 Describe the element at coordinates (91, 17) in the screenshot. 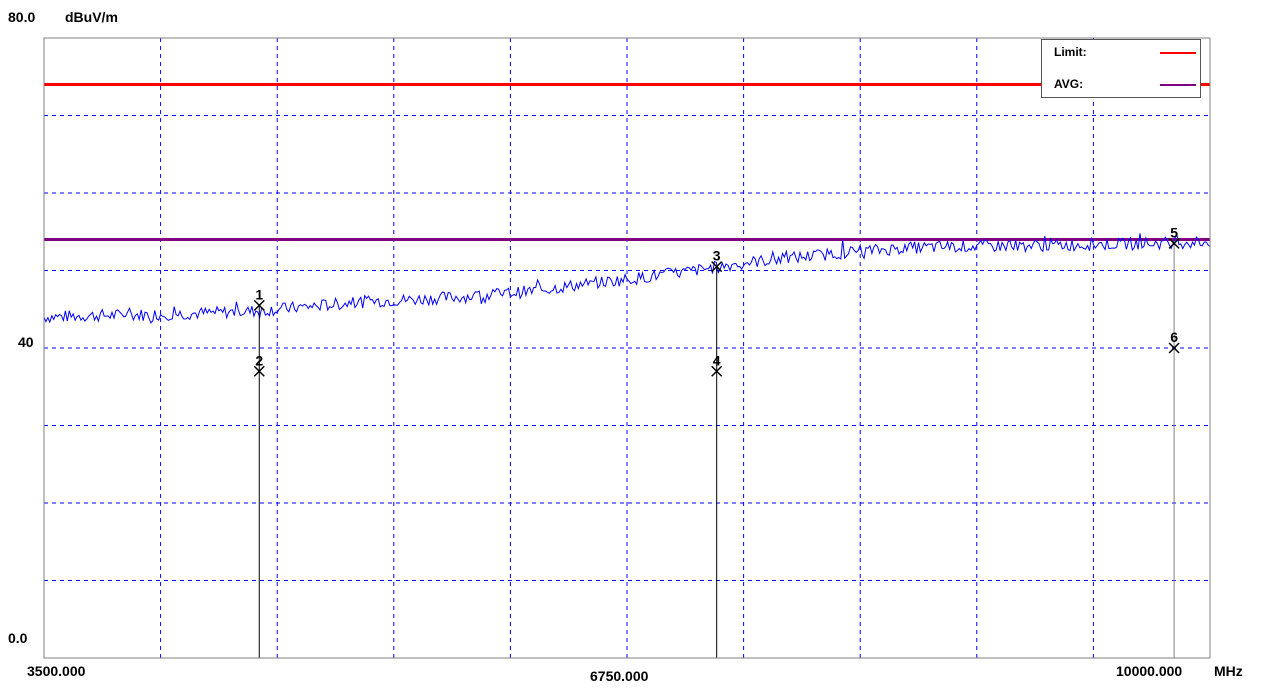

I see `y-axis-unit: dBuV/m` at that location.